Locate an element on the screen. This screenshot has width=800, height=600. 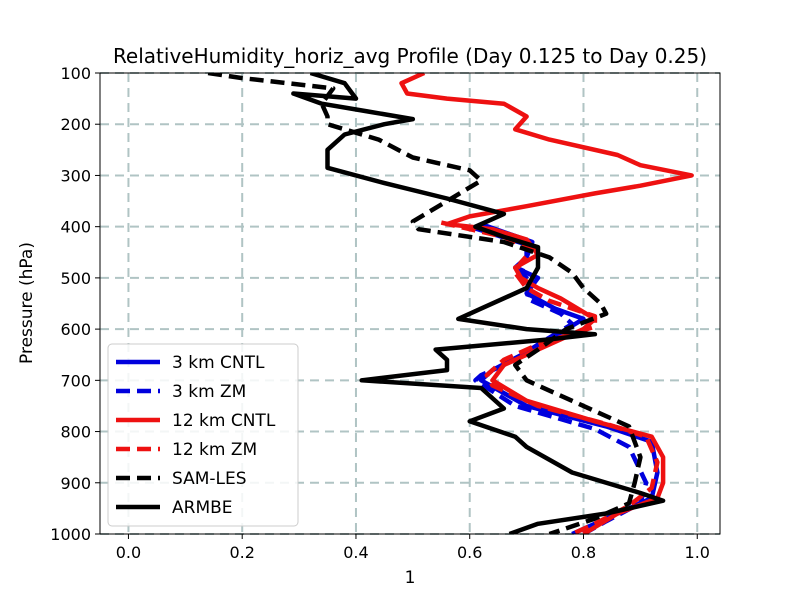
x-tick-label: 0.2 is located at coordinates (241, 552).